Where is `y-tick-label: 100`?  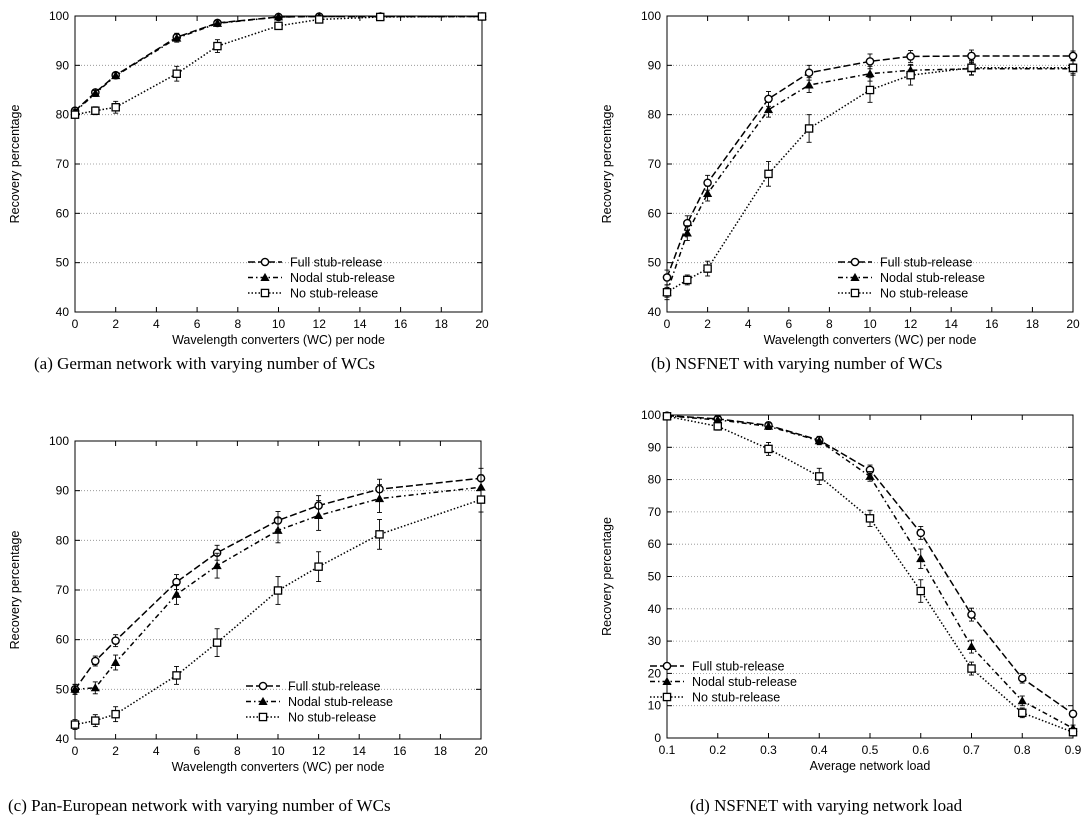 y-tick-label: 100 is located at coordinates (651, 415).